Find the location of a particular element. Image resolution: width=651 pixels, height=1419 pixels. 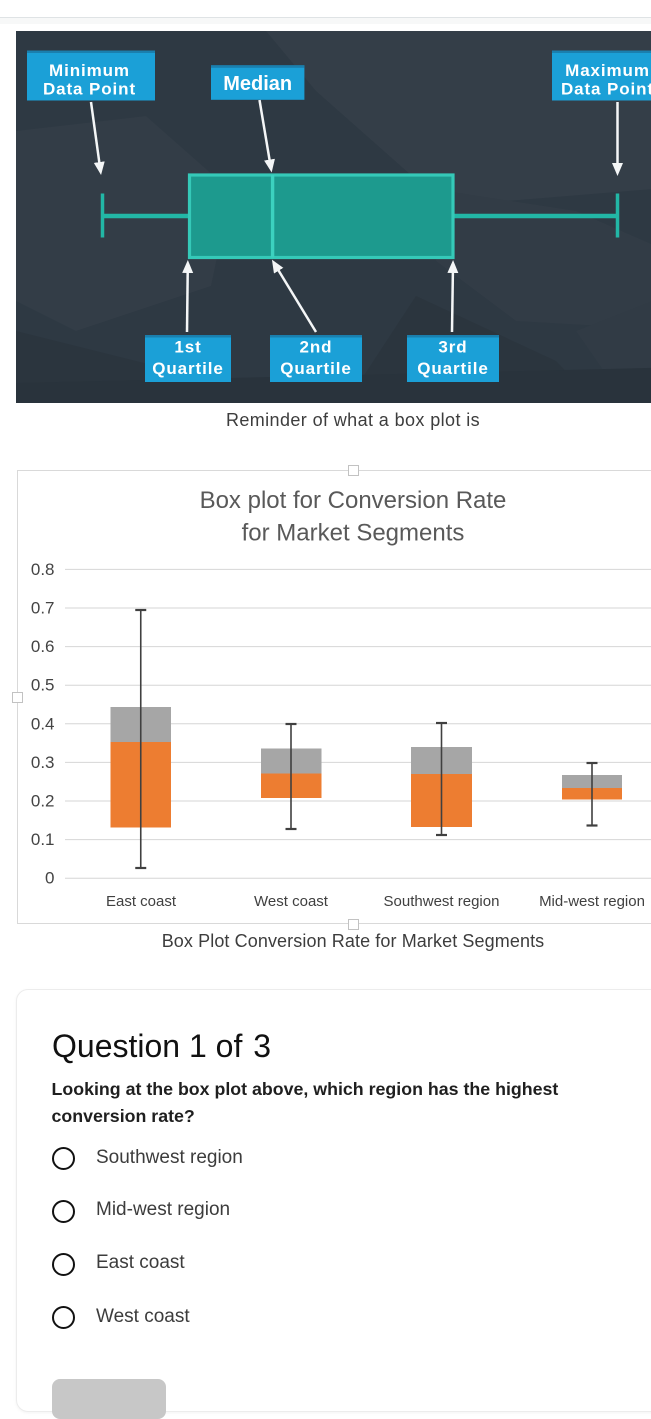

svg-text: Box plot for Conversion Rate is located at coordinates (353, 500).